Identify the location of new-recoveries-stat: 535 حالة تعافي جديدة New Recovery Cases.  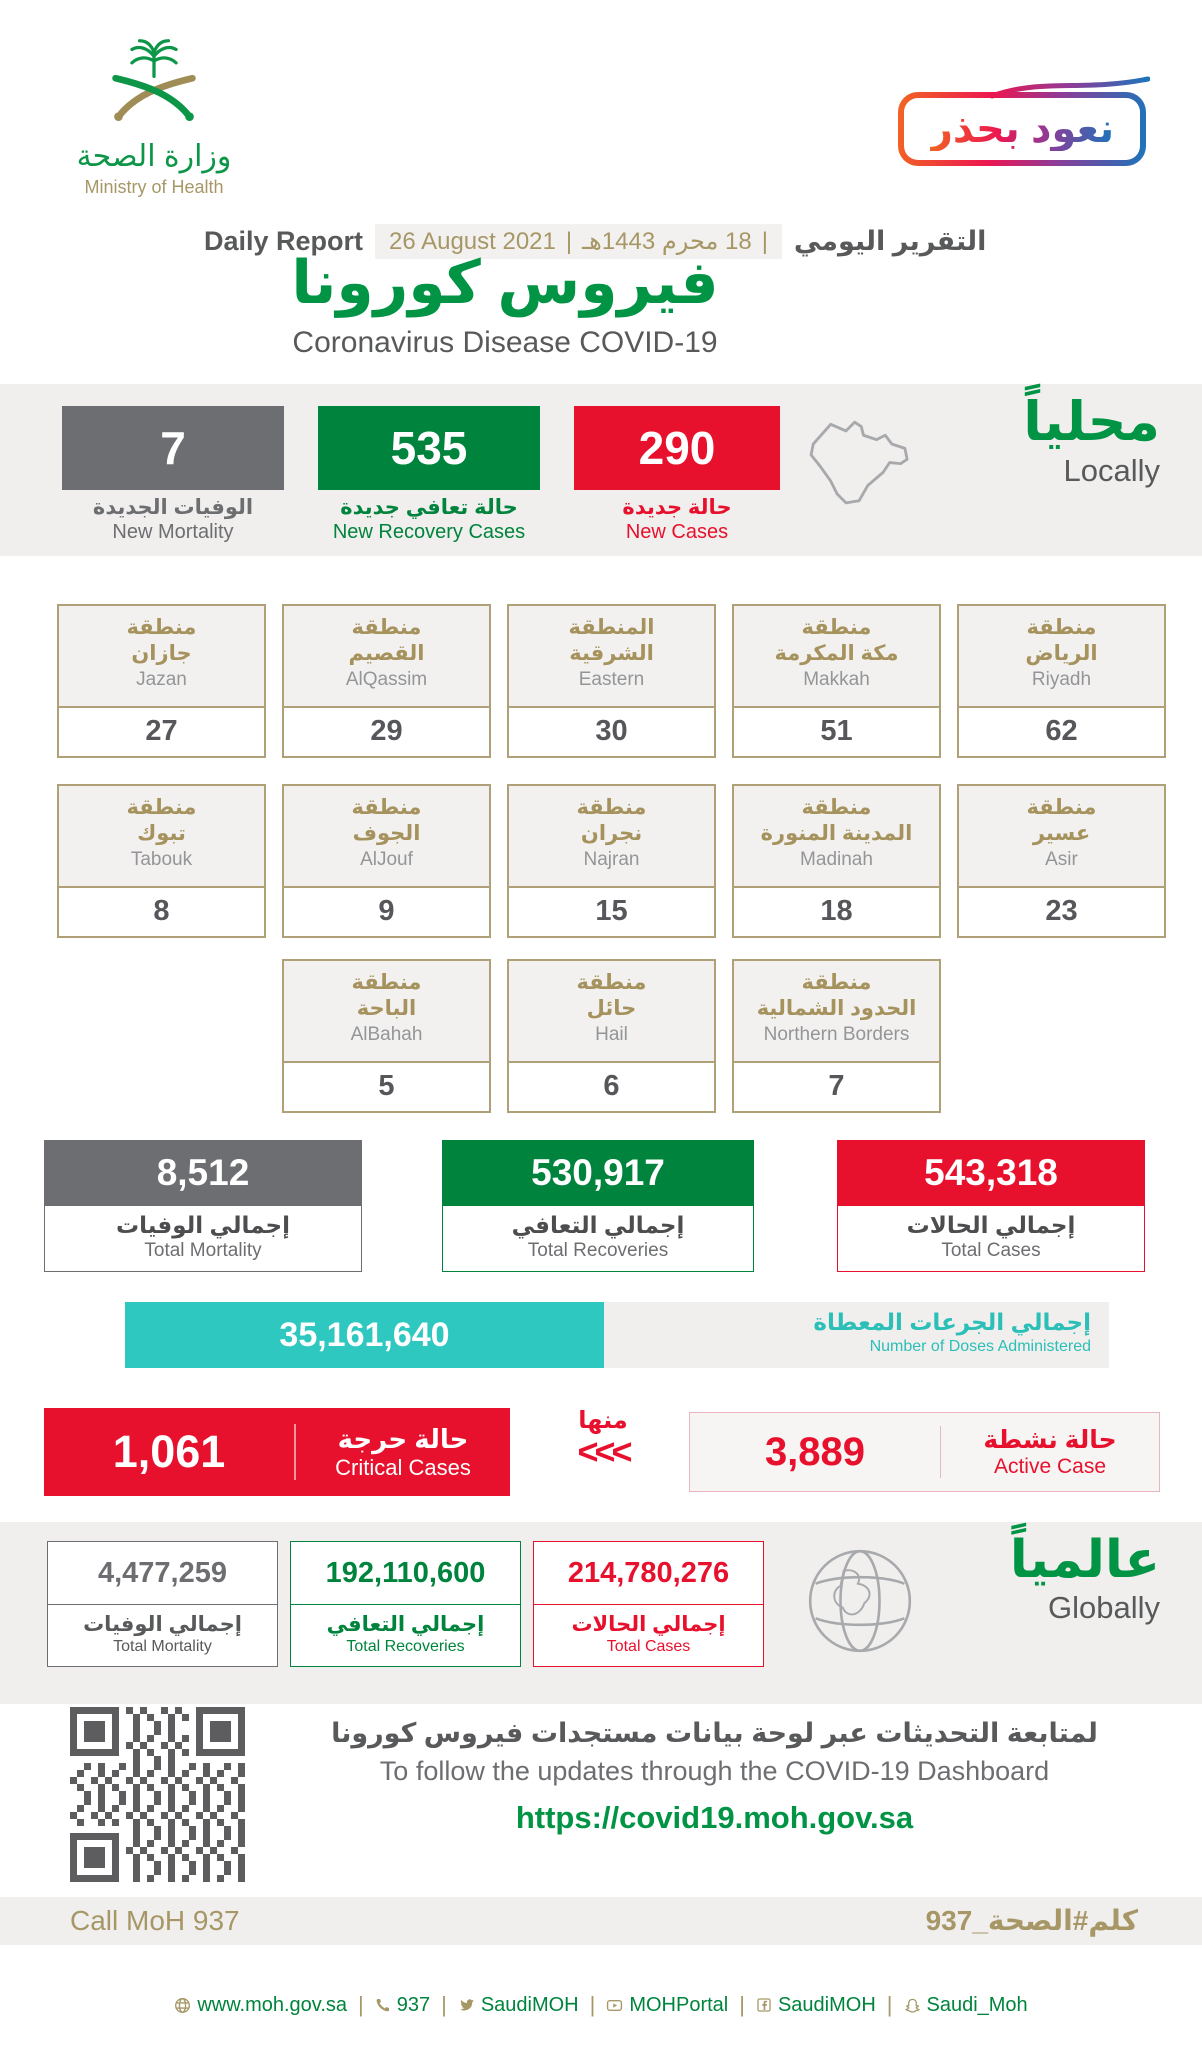
(429, 475).